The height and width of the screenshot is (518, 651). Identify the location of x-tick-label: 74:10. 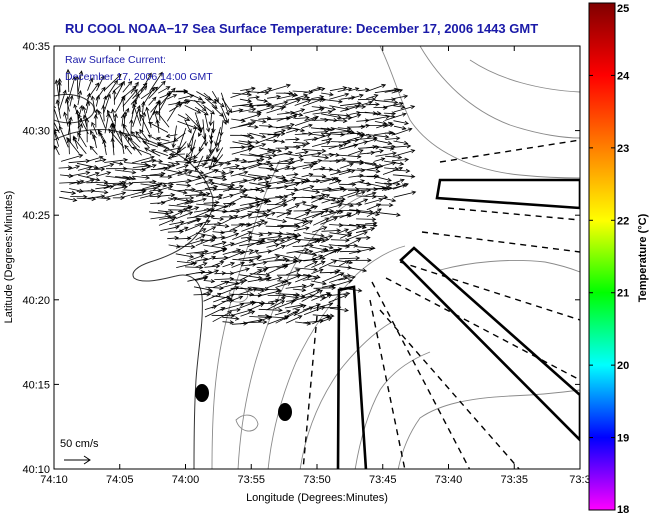
(54, 480).